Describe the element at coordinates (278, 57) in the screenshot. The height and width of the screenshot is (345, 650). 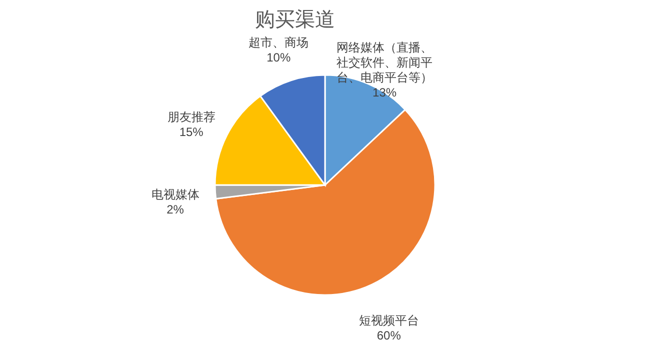
I see `data-label: 10%` at that location.